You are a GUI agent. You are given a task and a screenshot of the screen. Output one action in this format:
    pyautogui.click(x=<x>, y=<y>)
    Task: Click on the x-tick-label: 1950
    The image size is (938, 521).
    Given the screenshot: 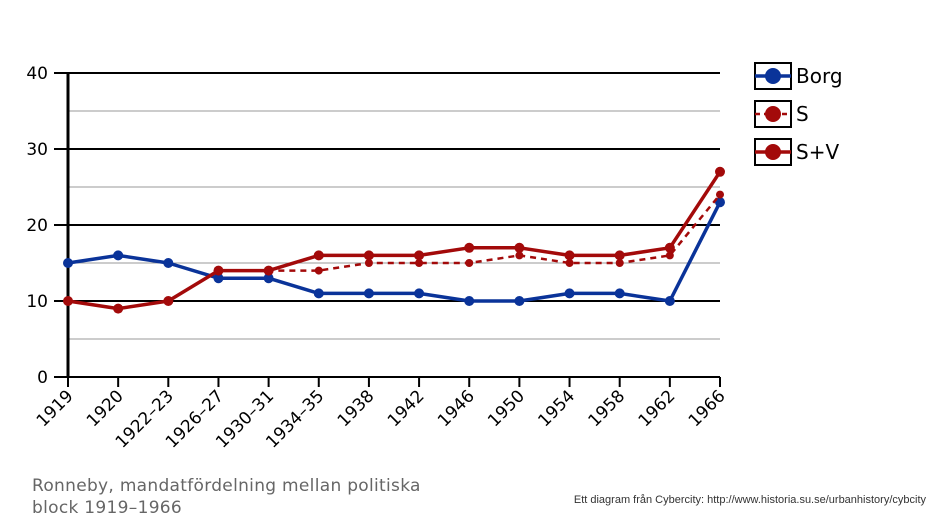 What is the action you would take?
    pyautogui.click(x=506, y=408)
    